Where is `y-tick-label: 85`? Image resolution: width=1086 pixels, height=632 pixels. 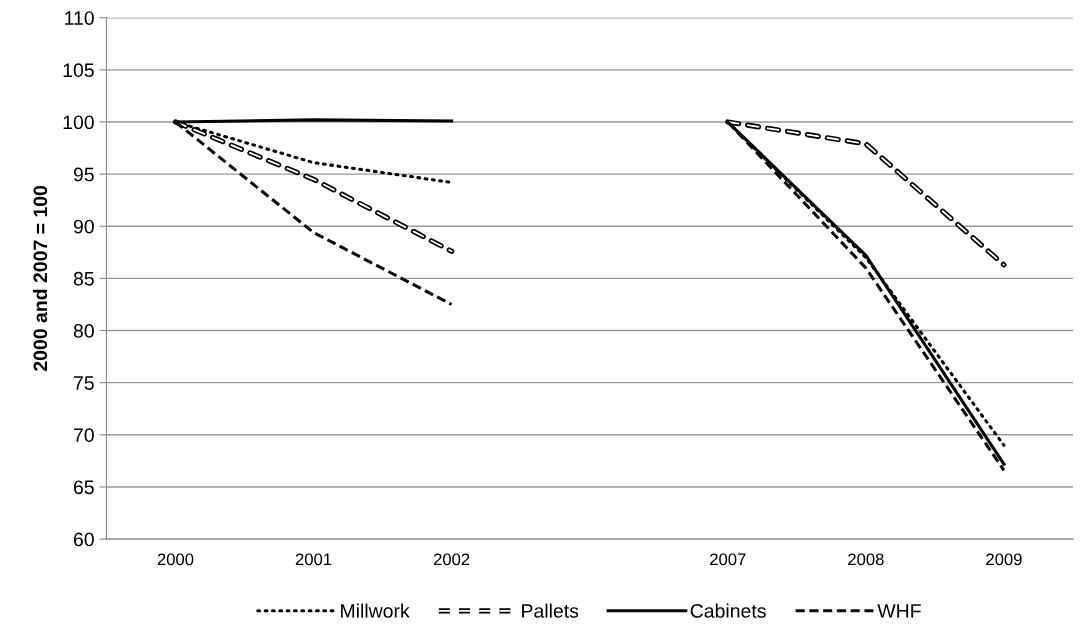 y-tick-label: 85 is located at coordinates (83, 278).